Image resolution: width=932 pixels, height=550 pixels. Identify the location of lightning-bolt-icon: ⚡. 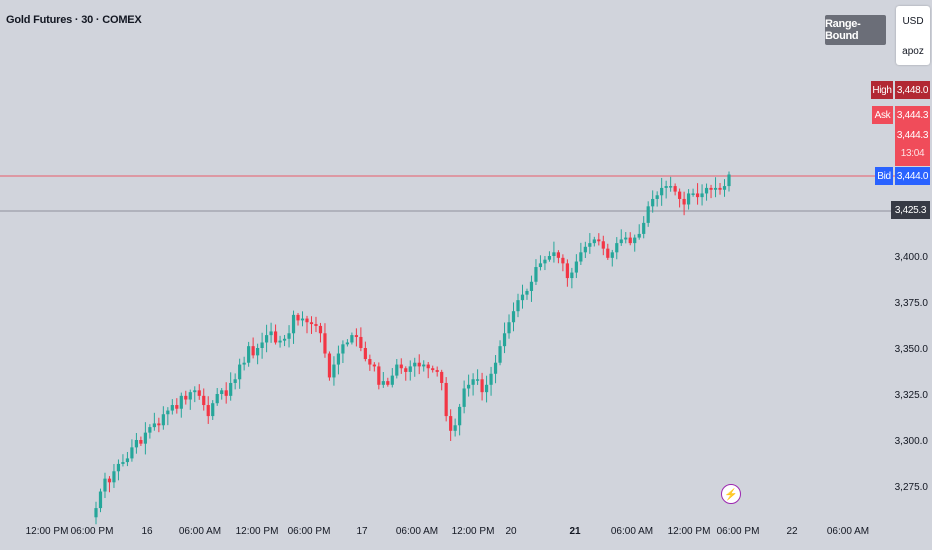
(731, 494).